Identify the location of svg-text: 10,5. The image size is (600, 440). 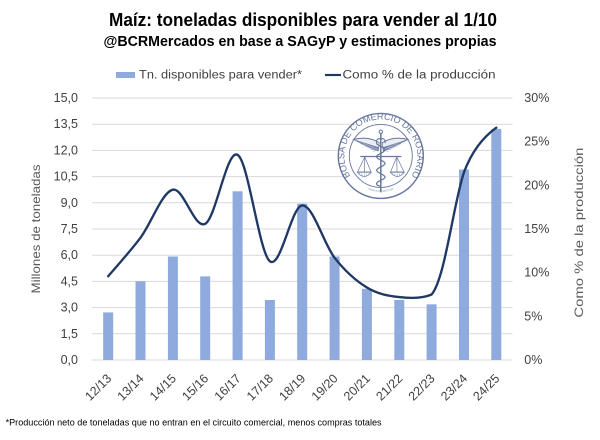
(66, 177).